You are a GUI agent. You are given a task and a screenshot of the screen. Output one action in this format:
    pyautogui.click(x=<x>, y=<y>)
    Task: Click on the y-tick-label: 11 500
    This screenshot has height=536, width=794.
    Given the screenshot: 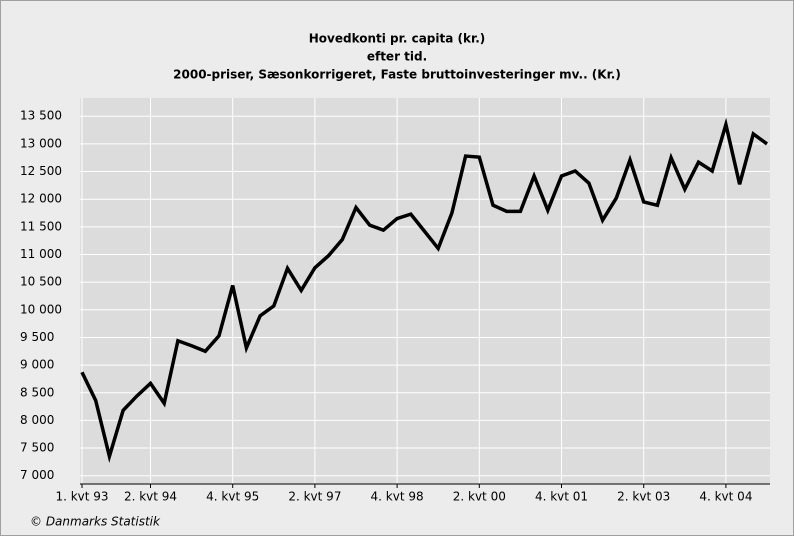 What is the action you would take?
    pyautogui.click(x=41, y=226)
    